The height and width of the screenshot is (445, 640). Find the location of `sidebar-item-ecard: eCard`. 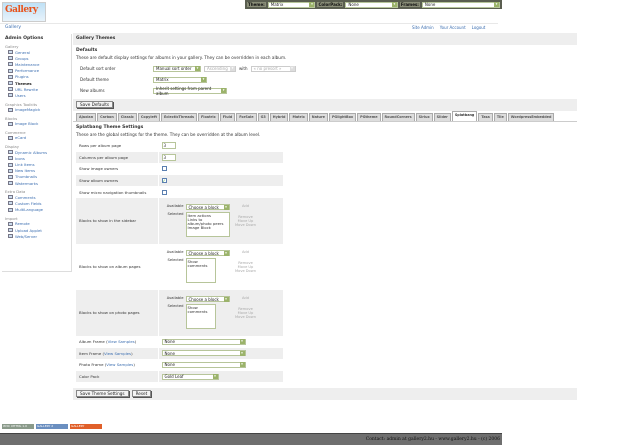

sidebar-item-ecard: eCard is located at coordinates (36, 138).